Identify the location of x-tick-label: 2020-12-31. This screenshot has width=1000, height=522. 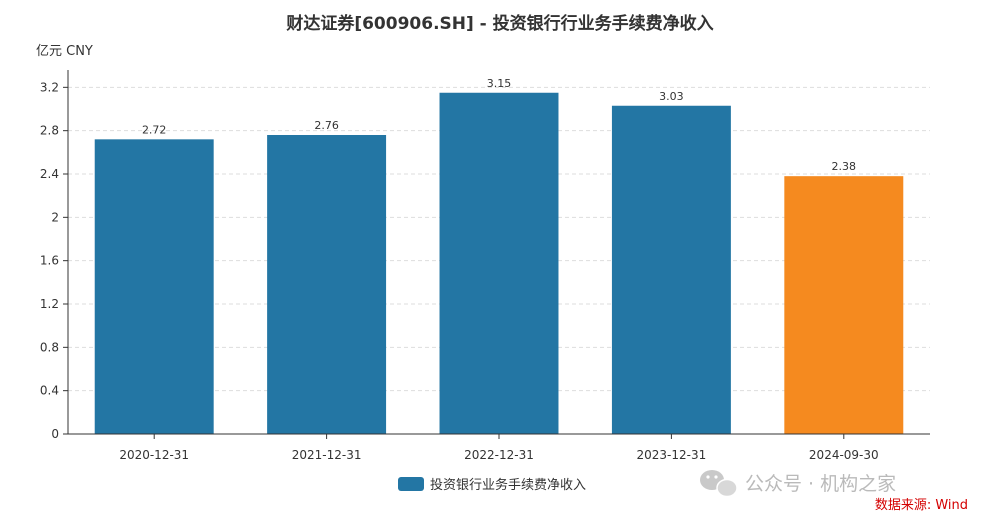
(154, 455).